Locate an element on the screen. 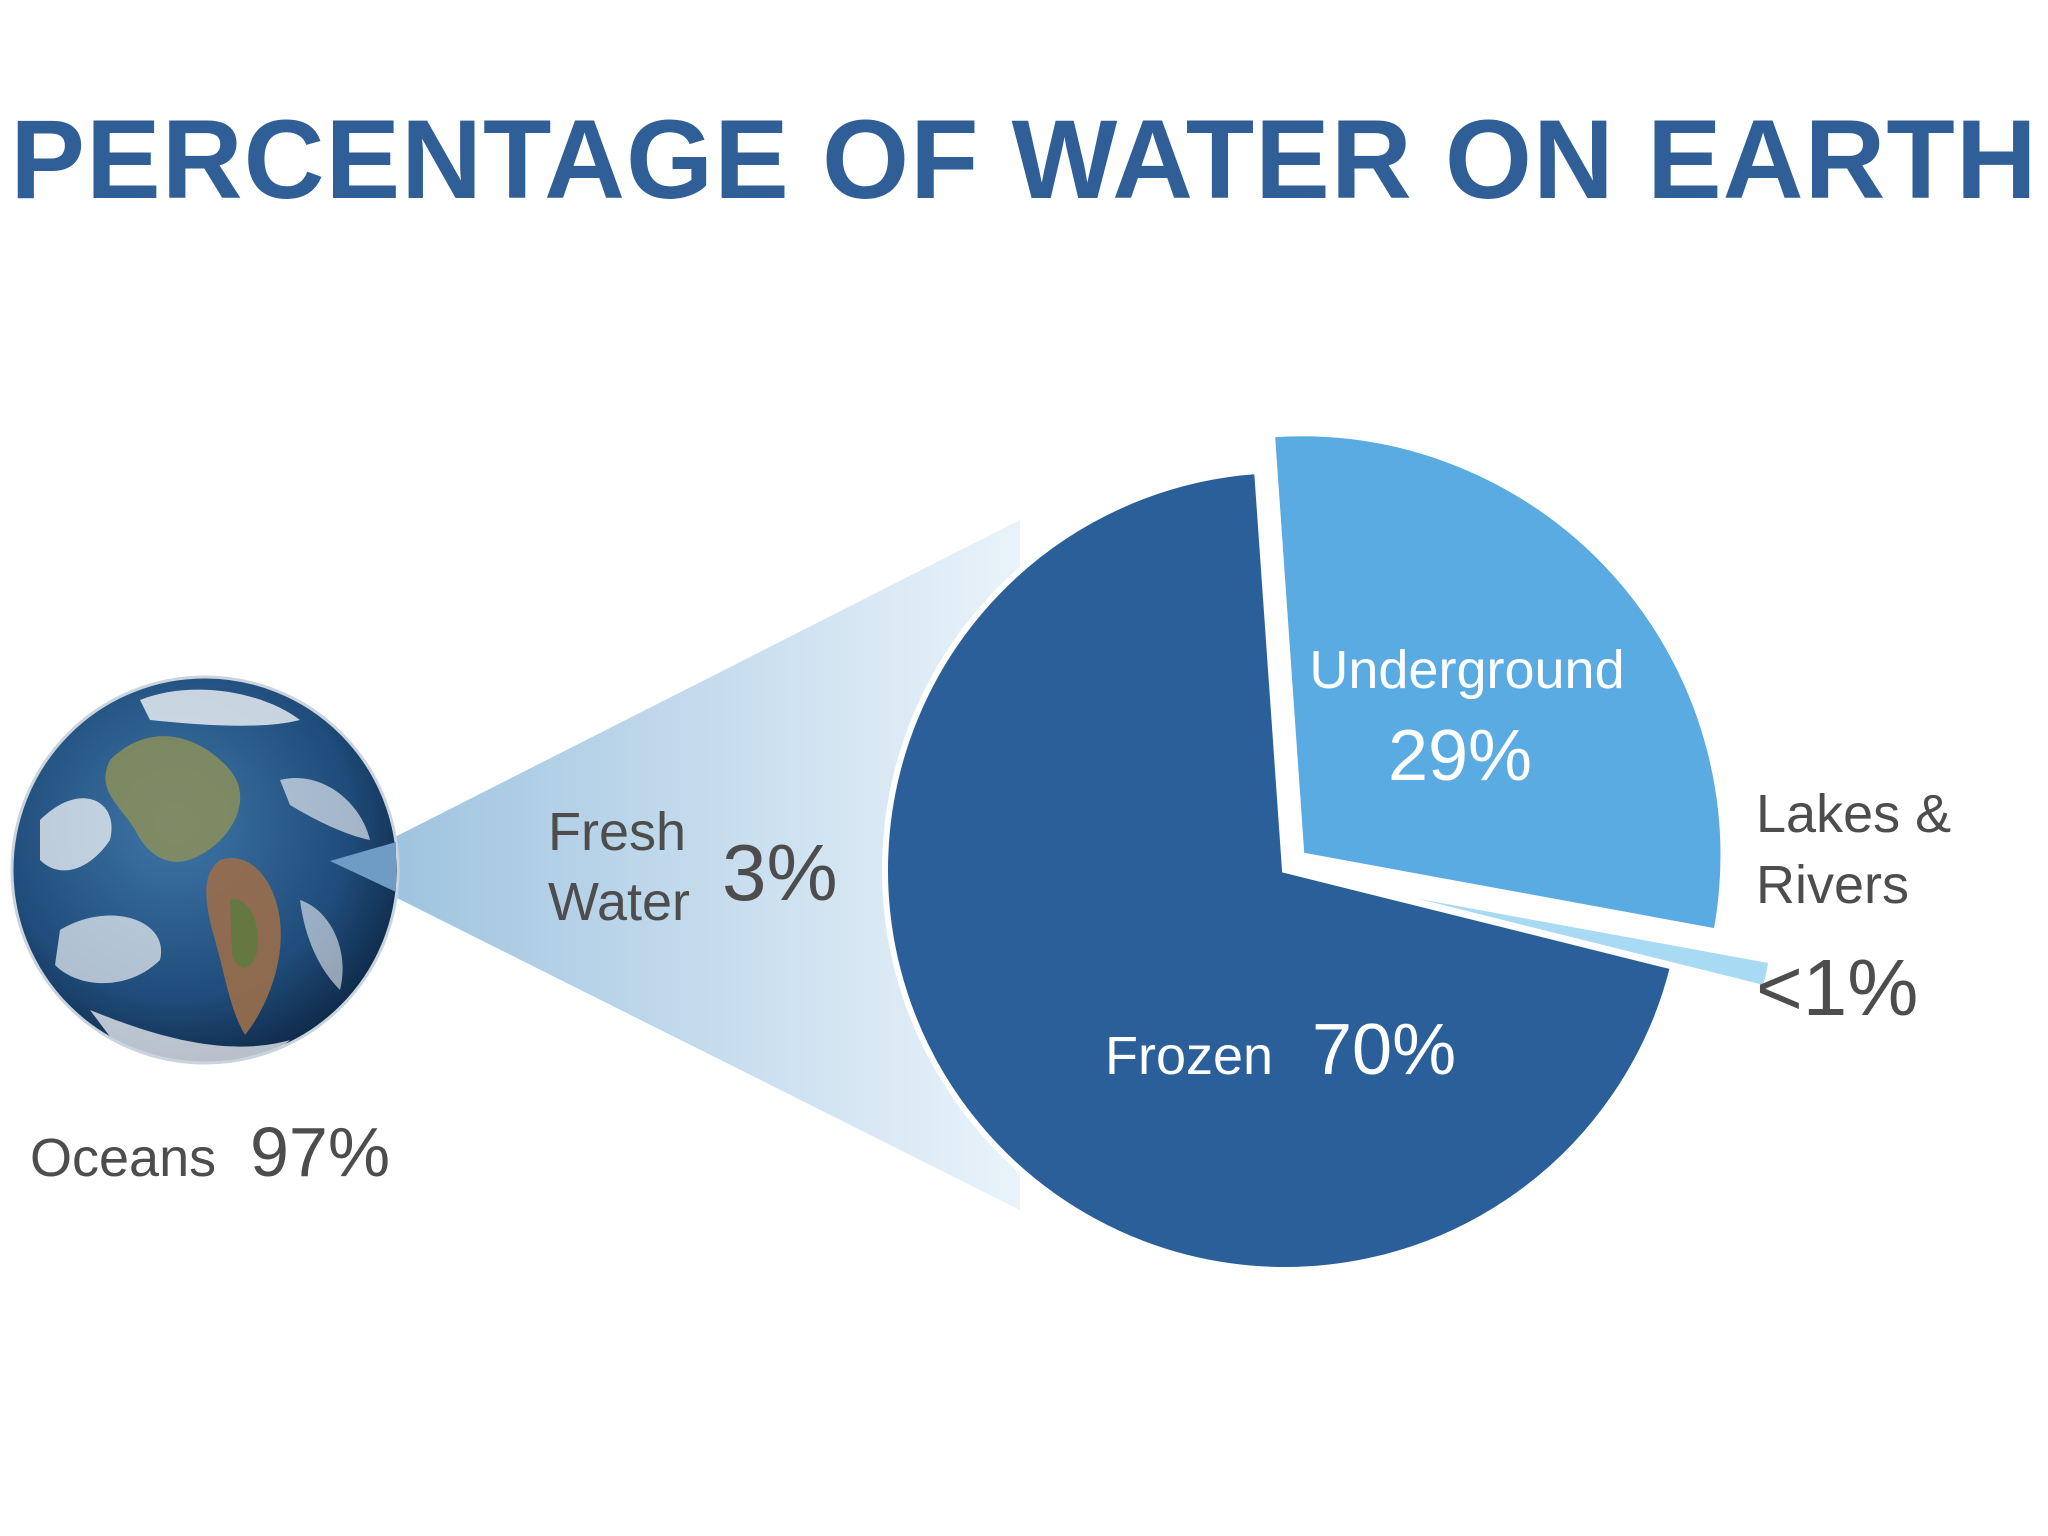 The width and height of the screenshot is (2048, 1536). chart-title: PERCENTAGE OF WATER ON EARTH is located at coordinates (1024, 159).